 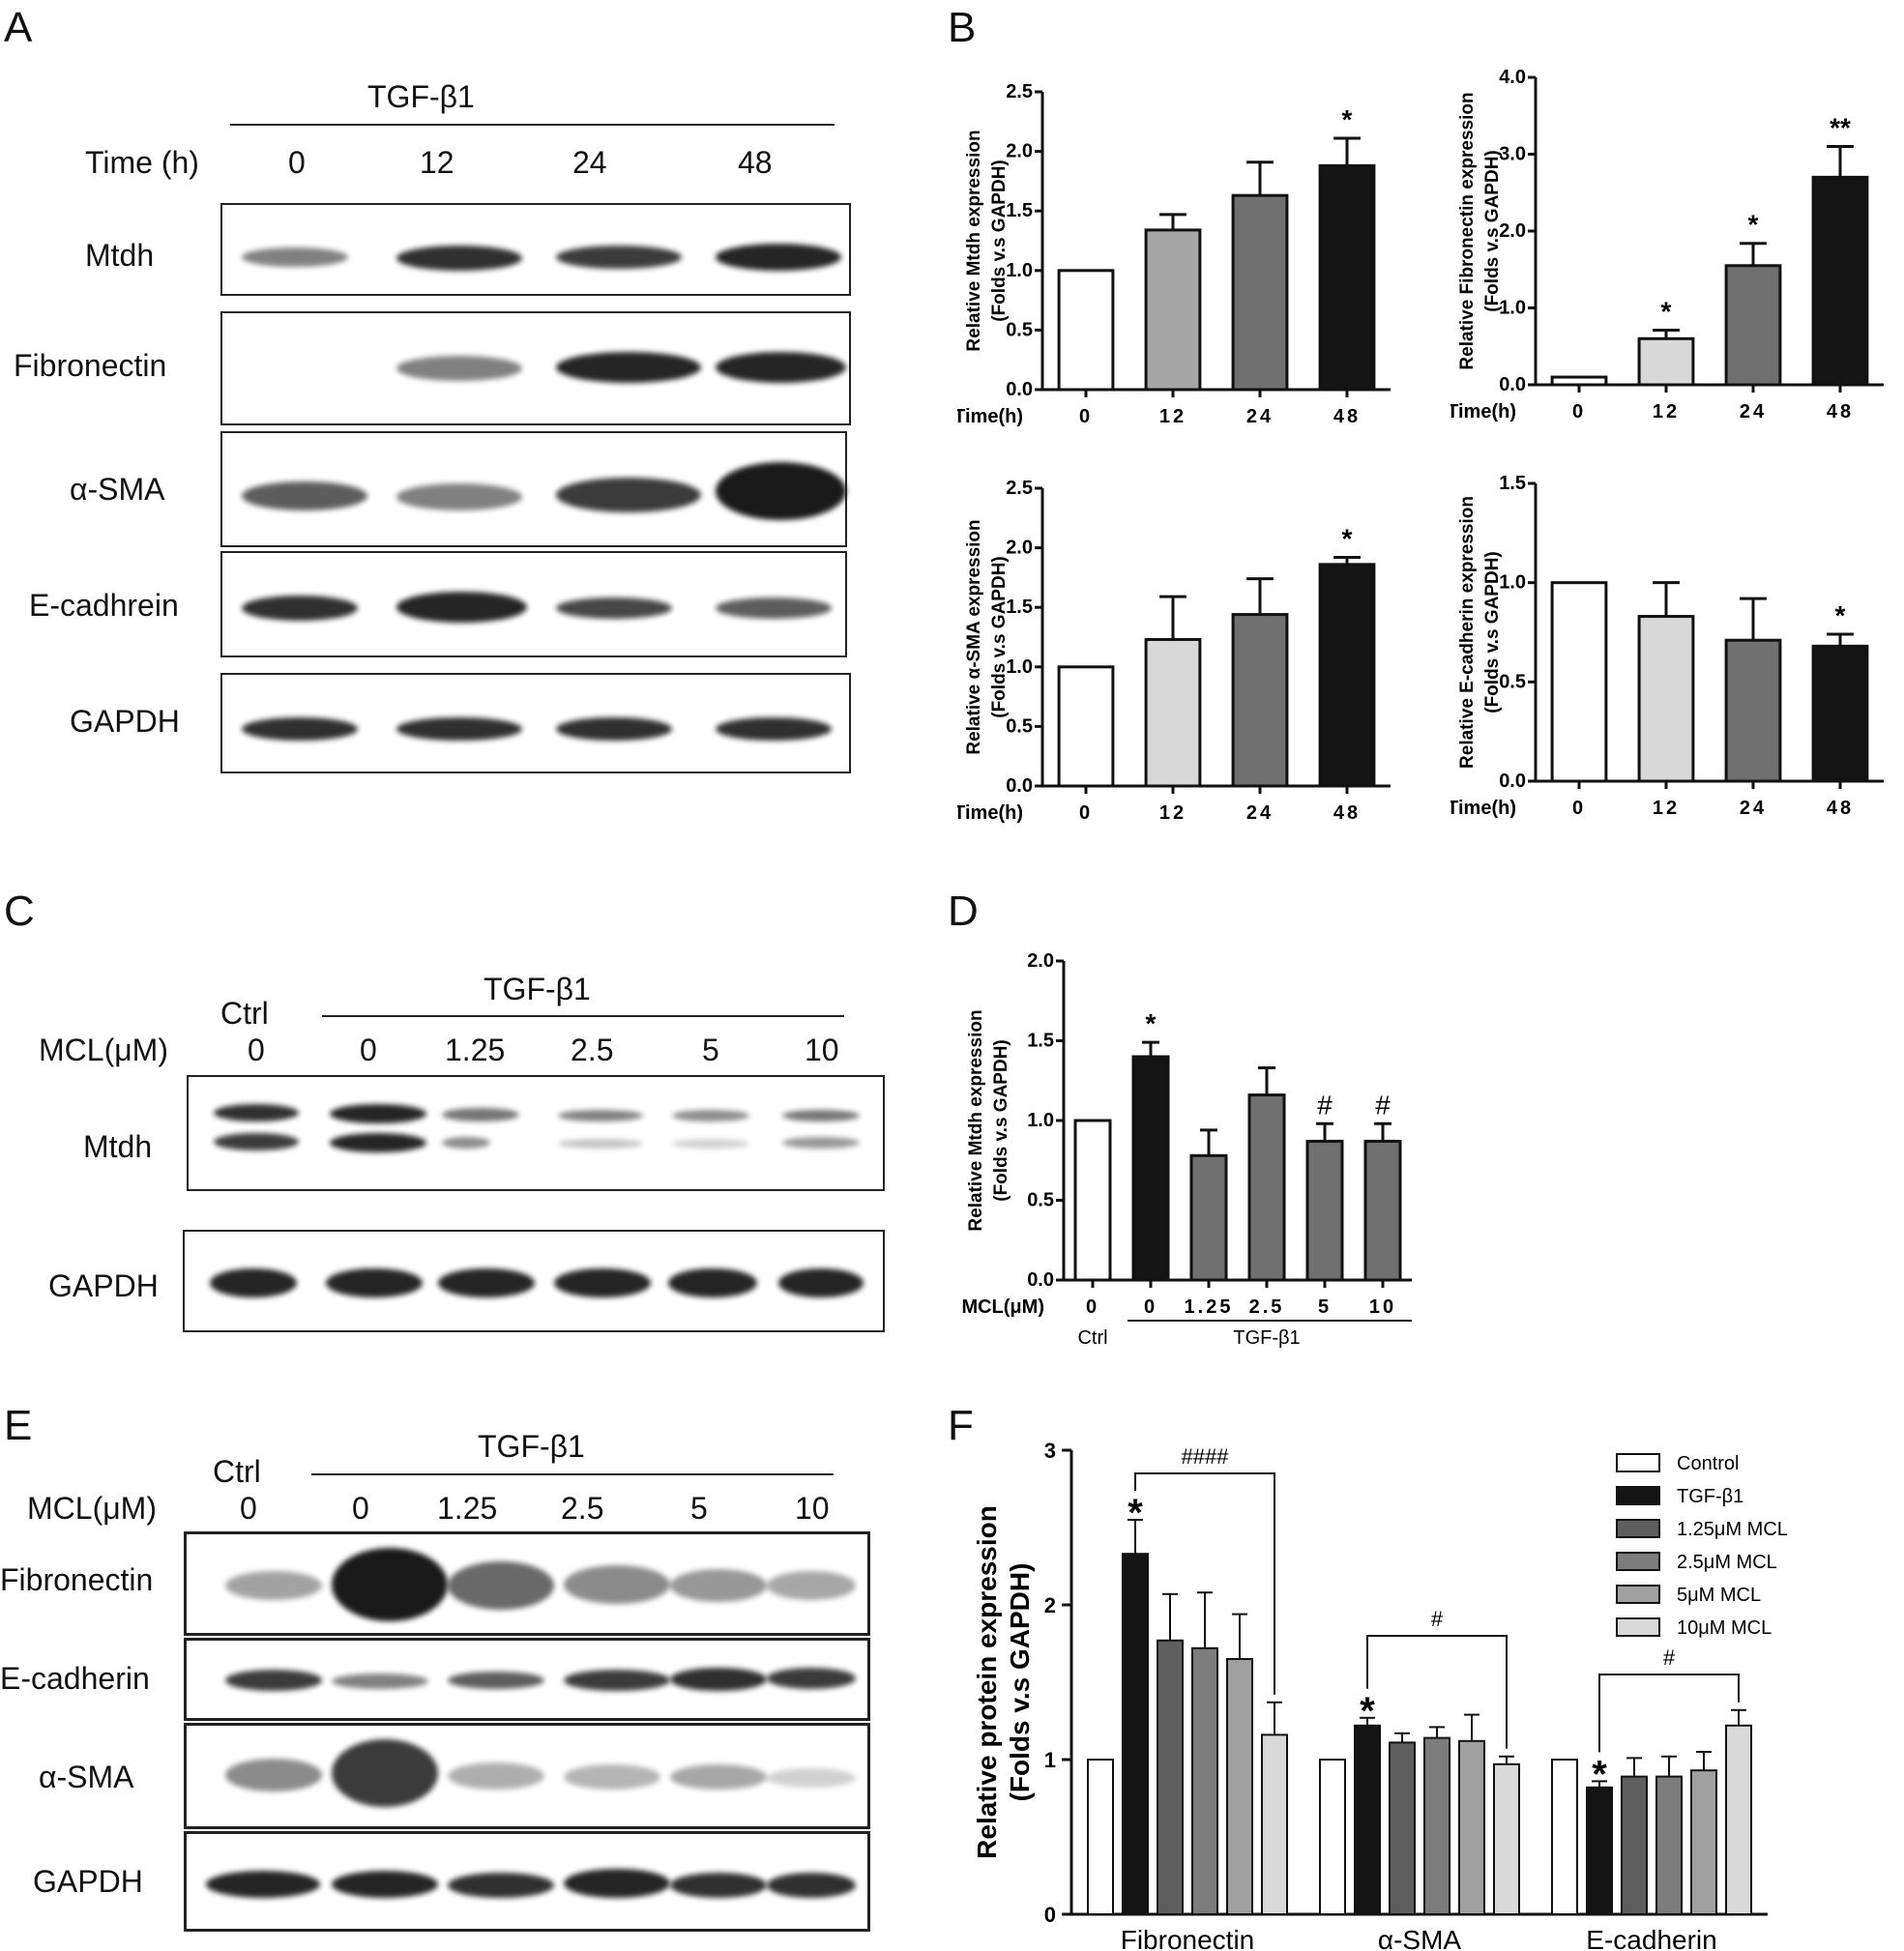 What do you see at coordinates (1669, 1713) in the screenshot?
I see `comparison-bracket` at bounding box center [1669, 1713].